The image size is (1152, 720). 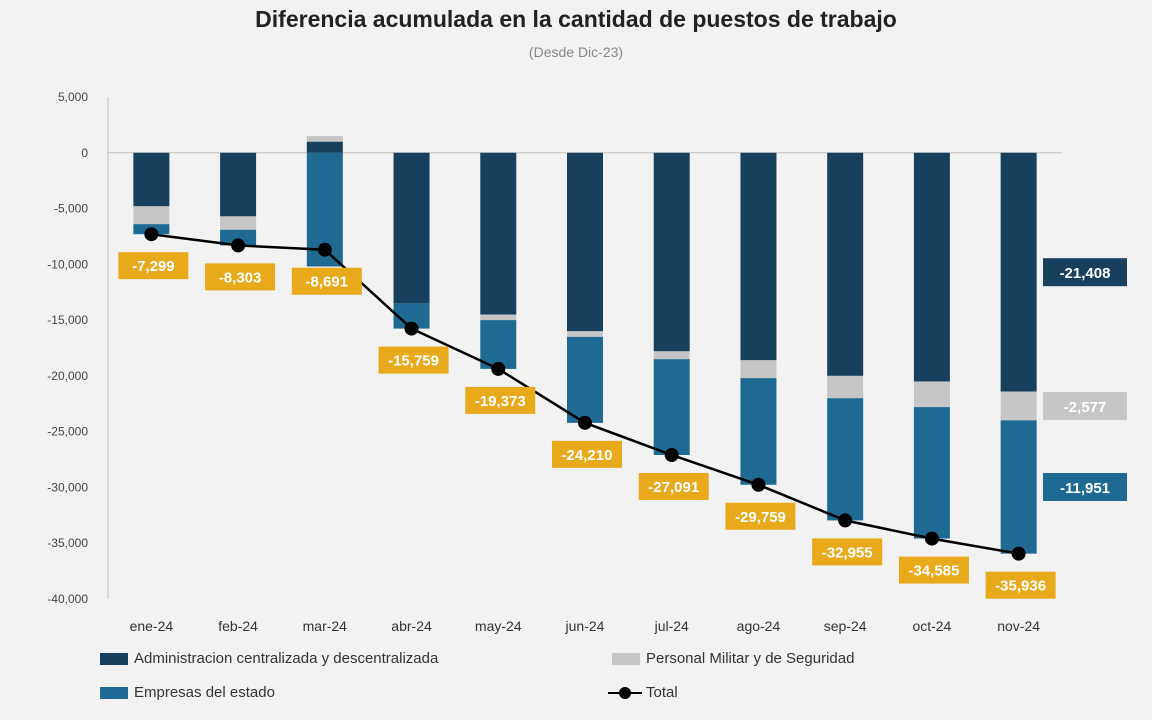 I want to click on total-data-label: -34,585, so click(x=933, y=571).